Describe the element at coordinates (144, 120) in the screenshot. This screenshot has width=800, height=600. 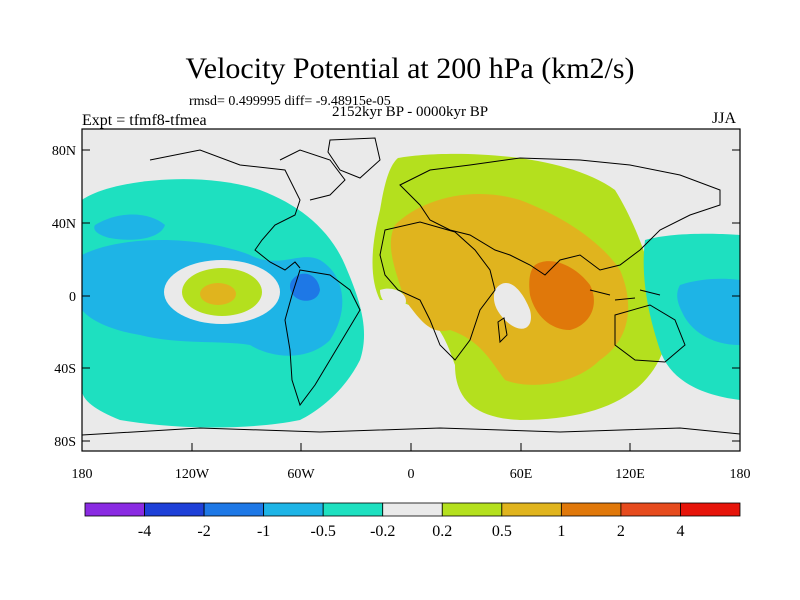
I see `experiment-label: Expt = tfmf8-tfmea` at that location.